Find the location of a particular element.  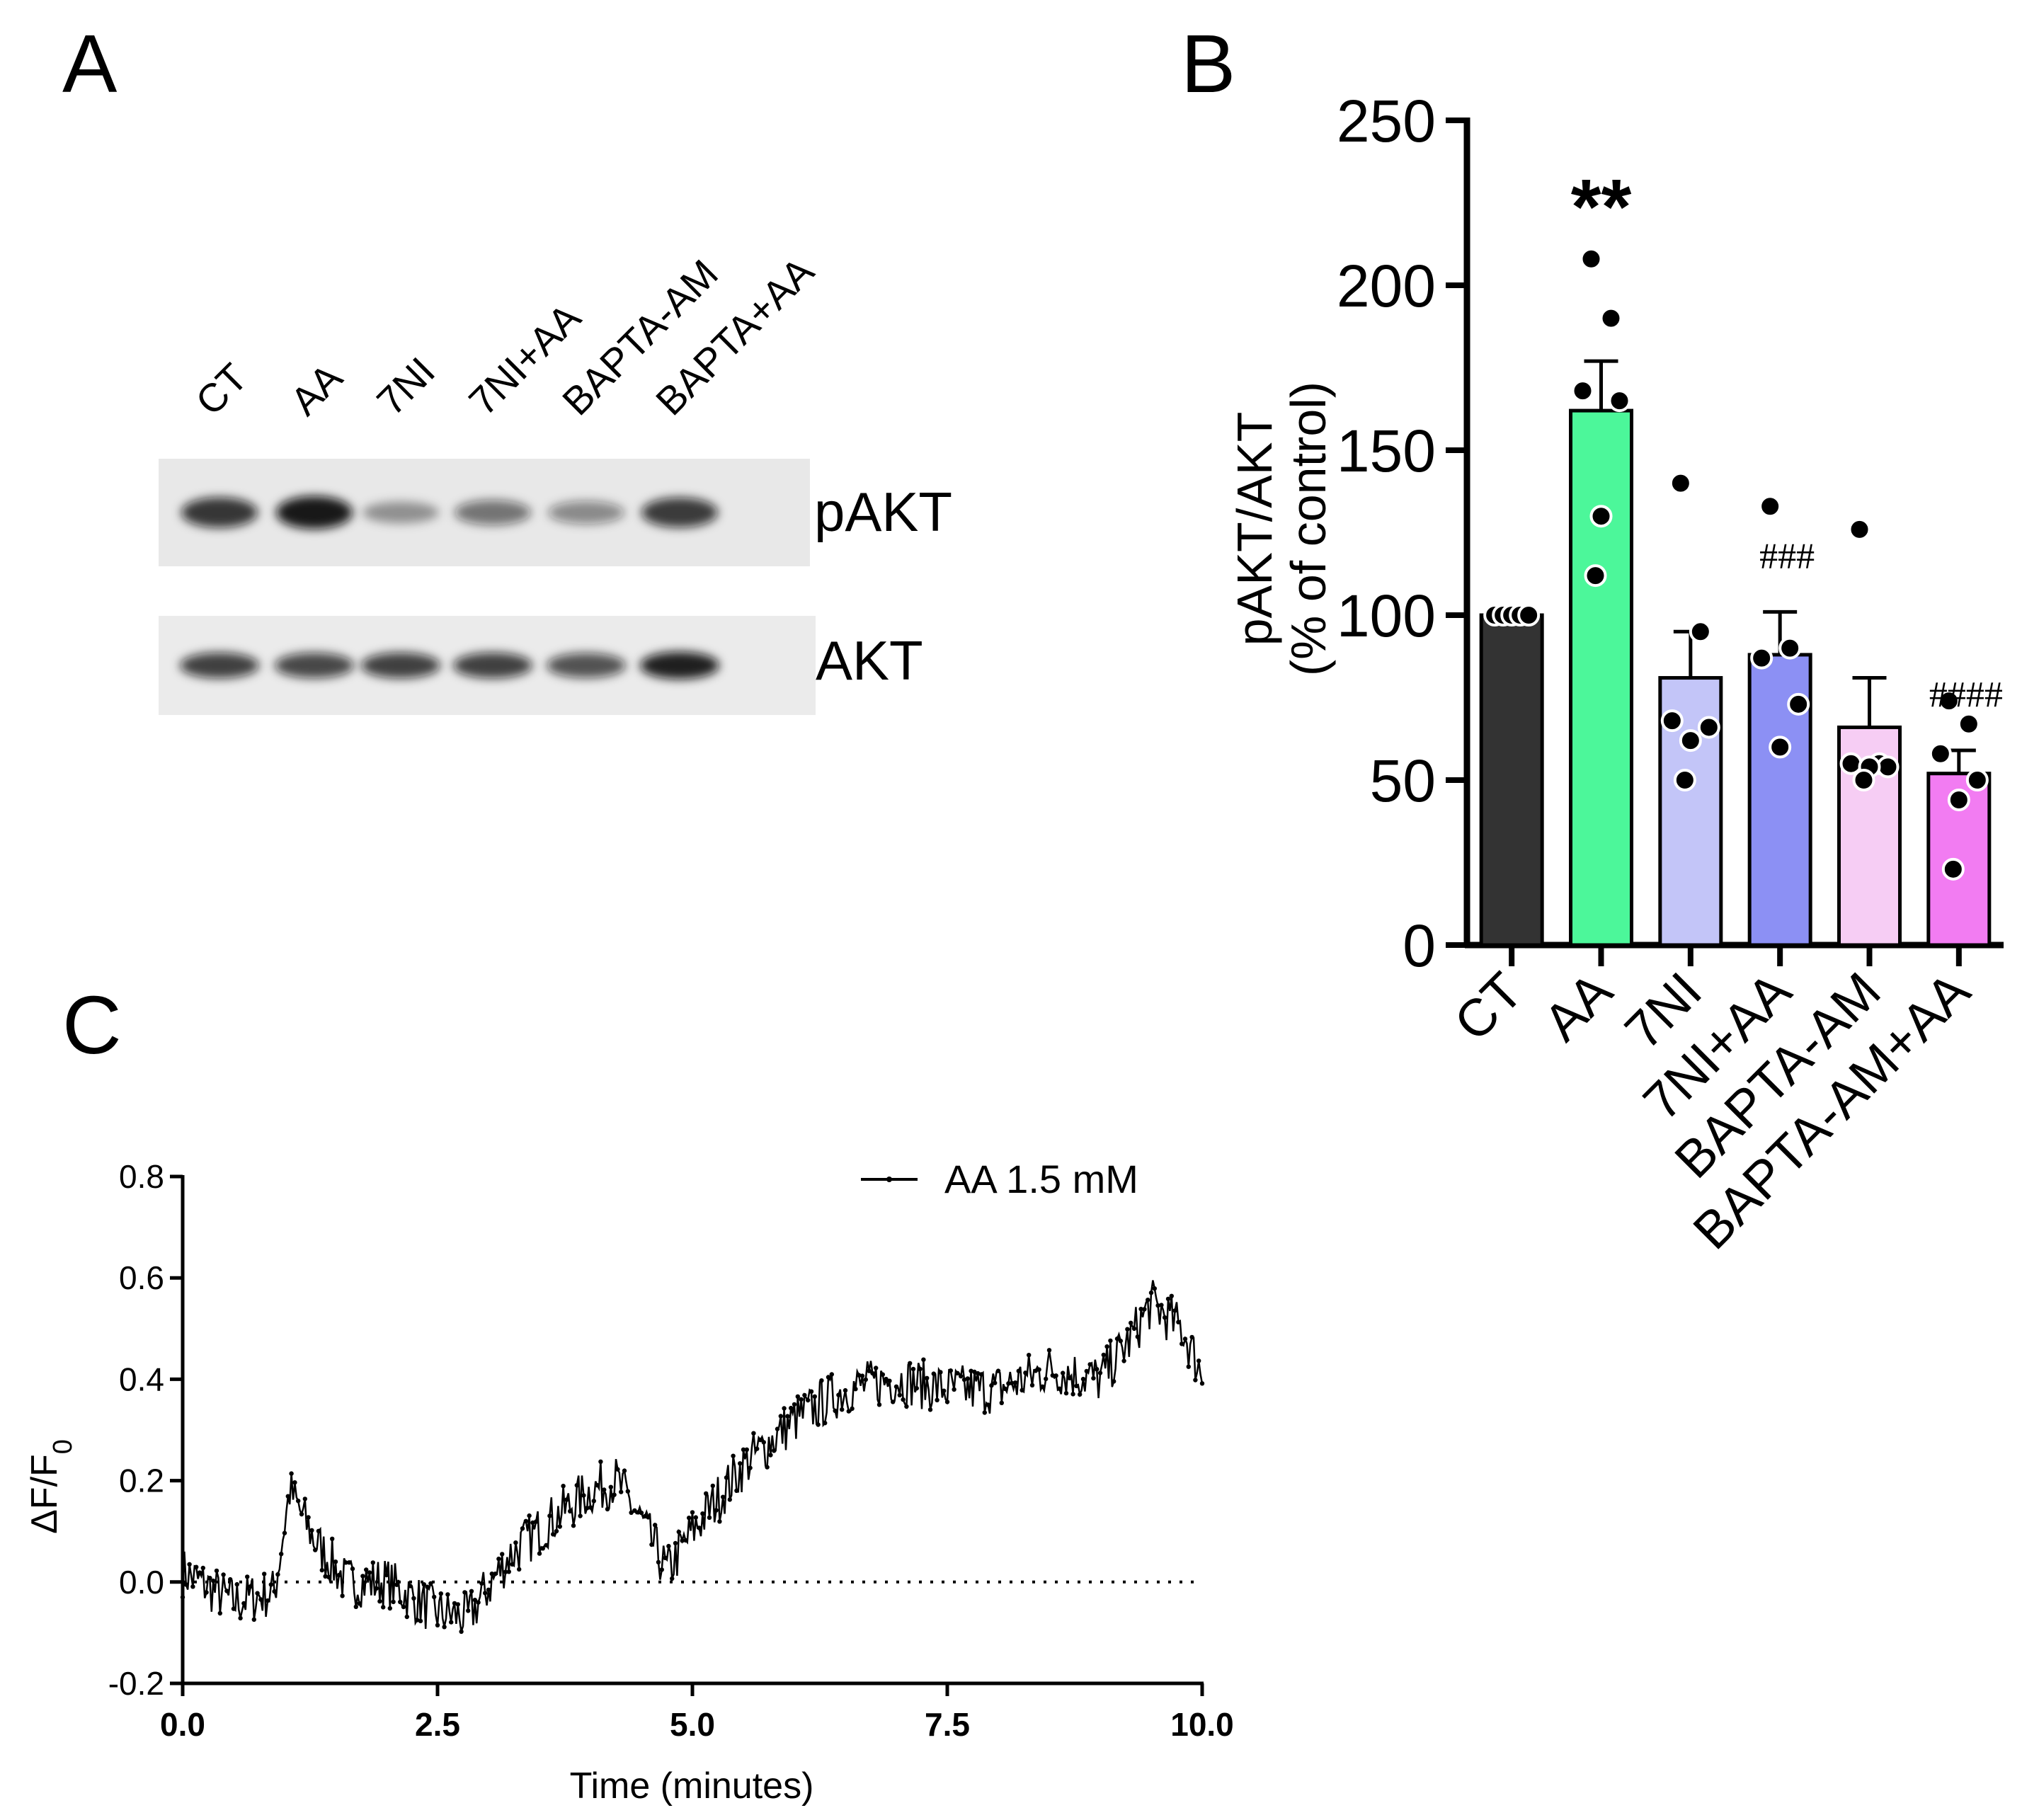

panel-c-y-tick-label: 0.6 is located at coordinates (142, 1277).